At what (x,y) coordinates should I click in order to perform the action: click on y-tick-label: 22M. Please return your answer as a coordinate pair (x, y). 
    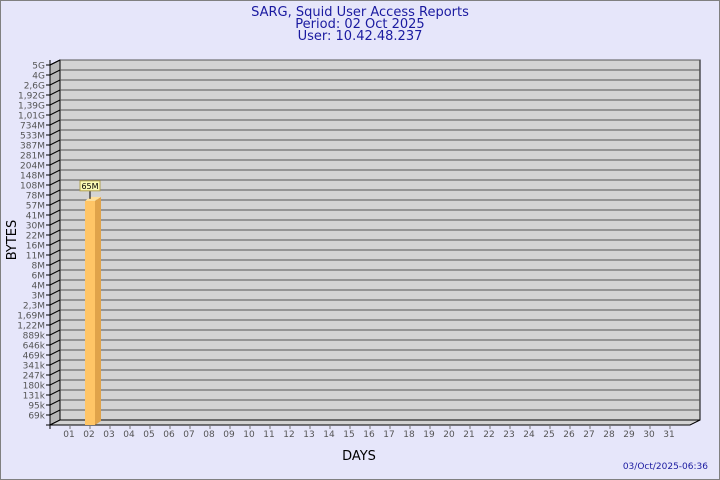
    Looking at the image, I should click on (35, 237).